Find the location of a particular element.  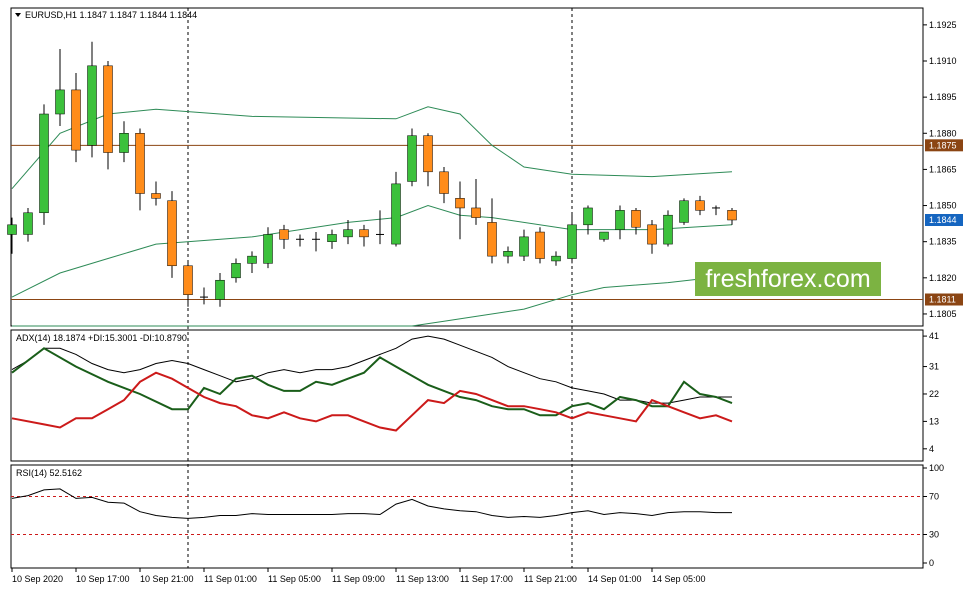

time-tick-label: 14 Sep 01:00 is located at coordinates (615, 579).